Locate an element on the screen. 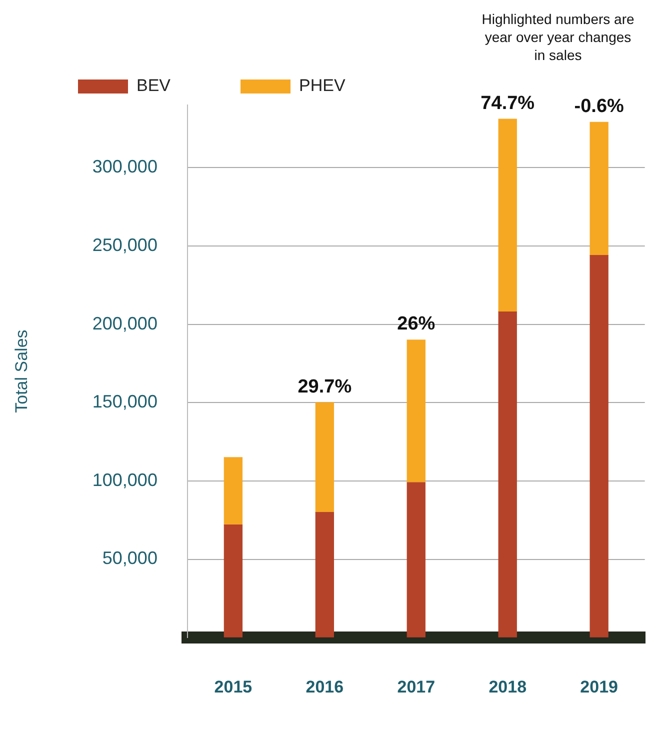  x-tick-label: 2015 is located at coordinates (233, 686).